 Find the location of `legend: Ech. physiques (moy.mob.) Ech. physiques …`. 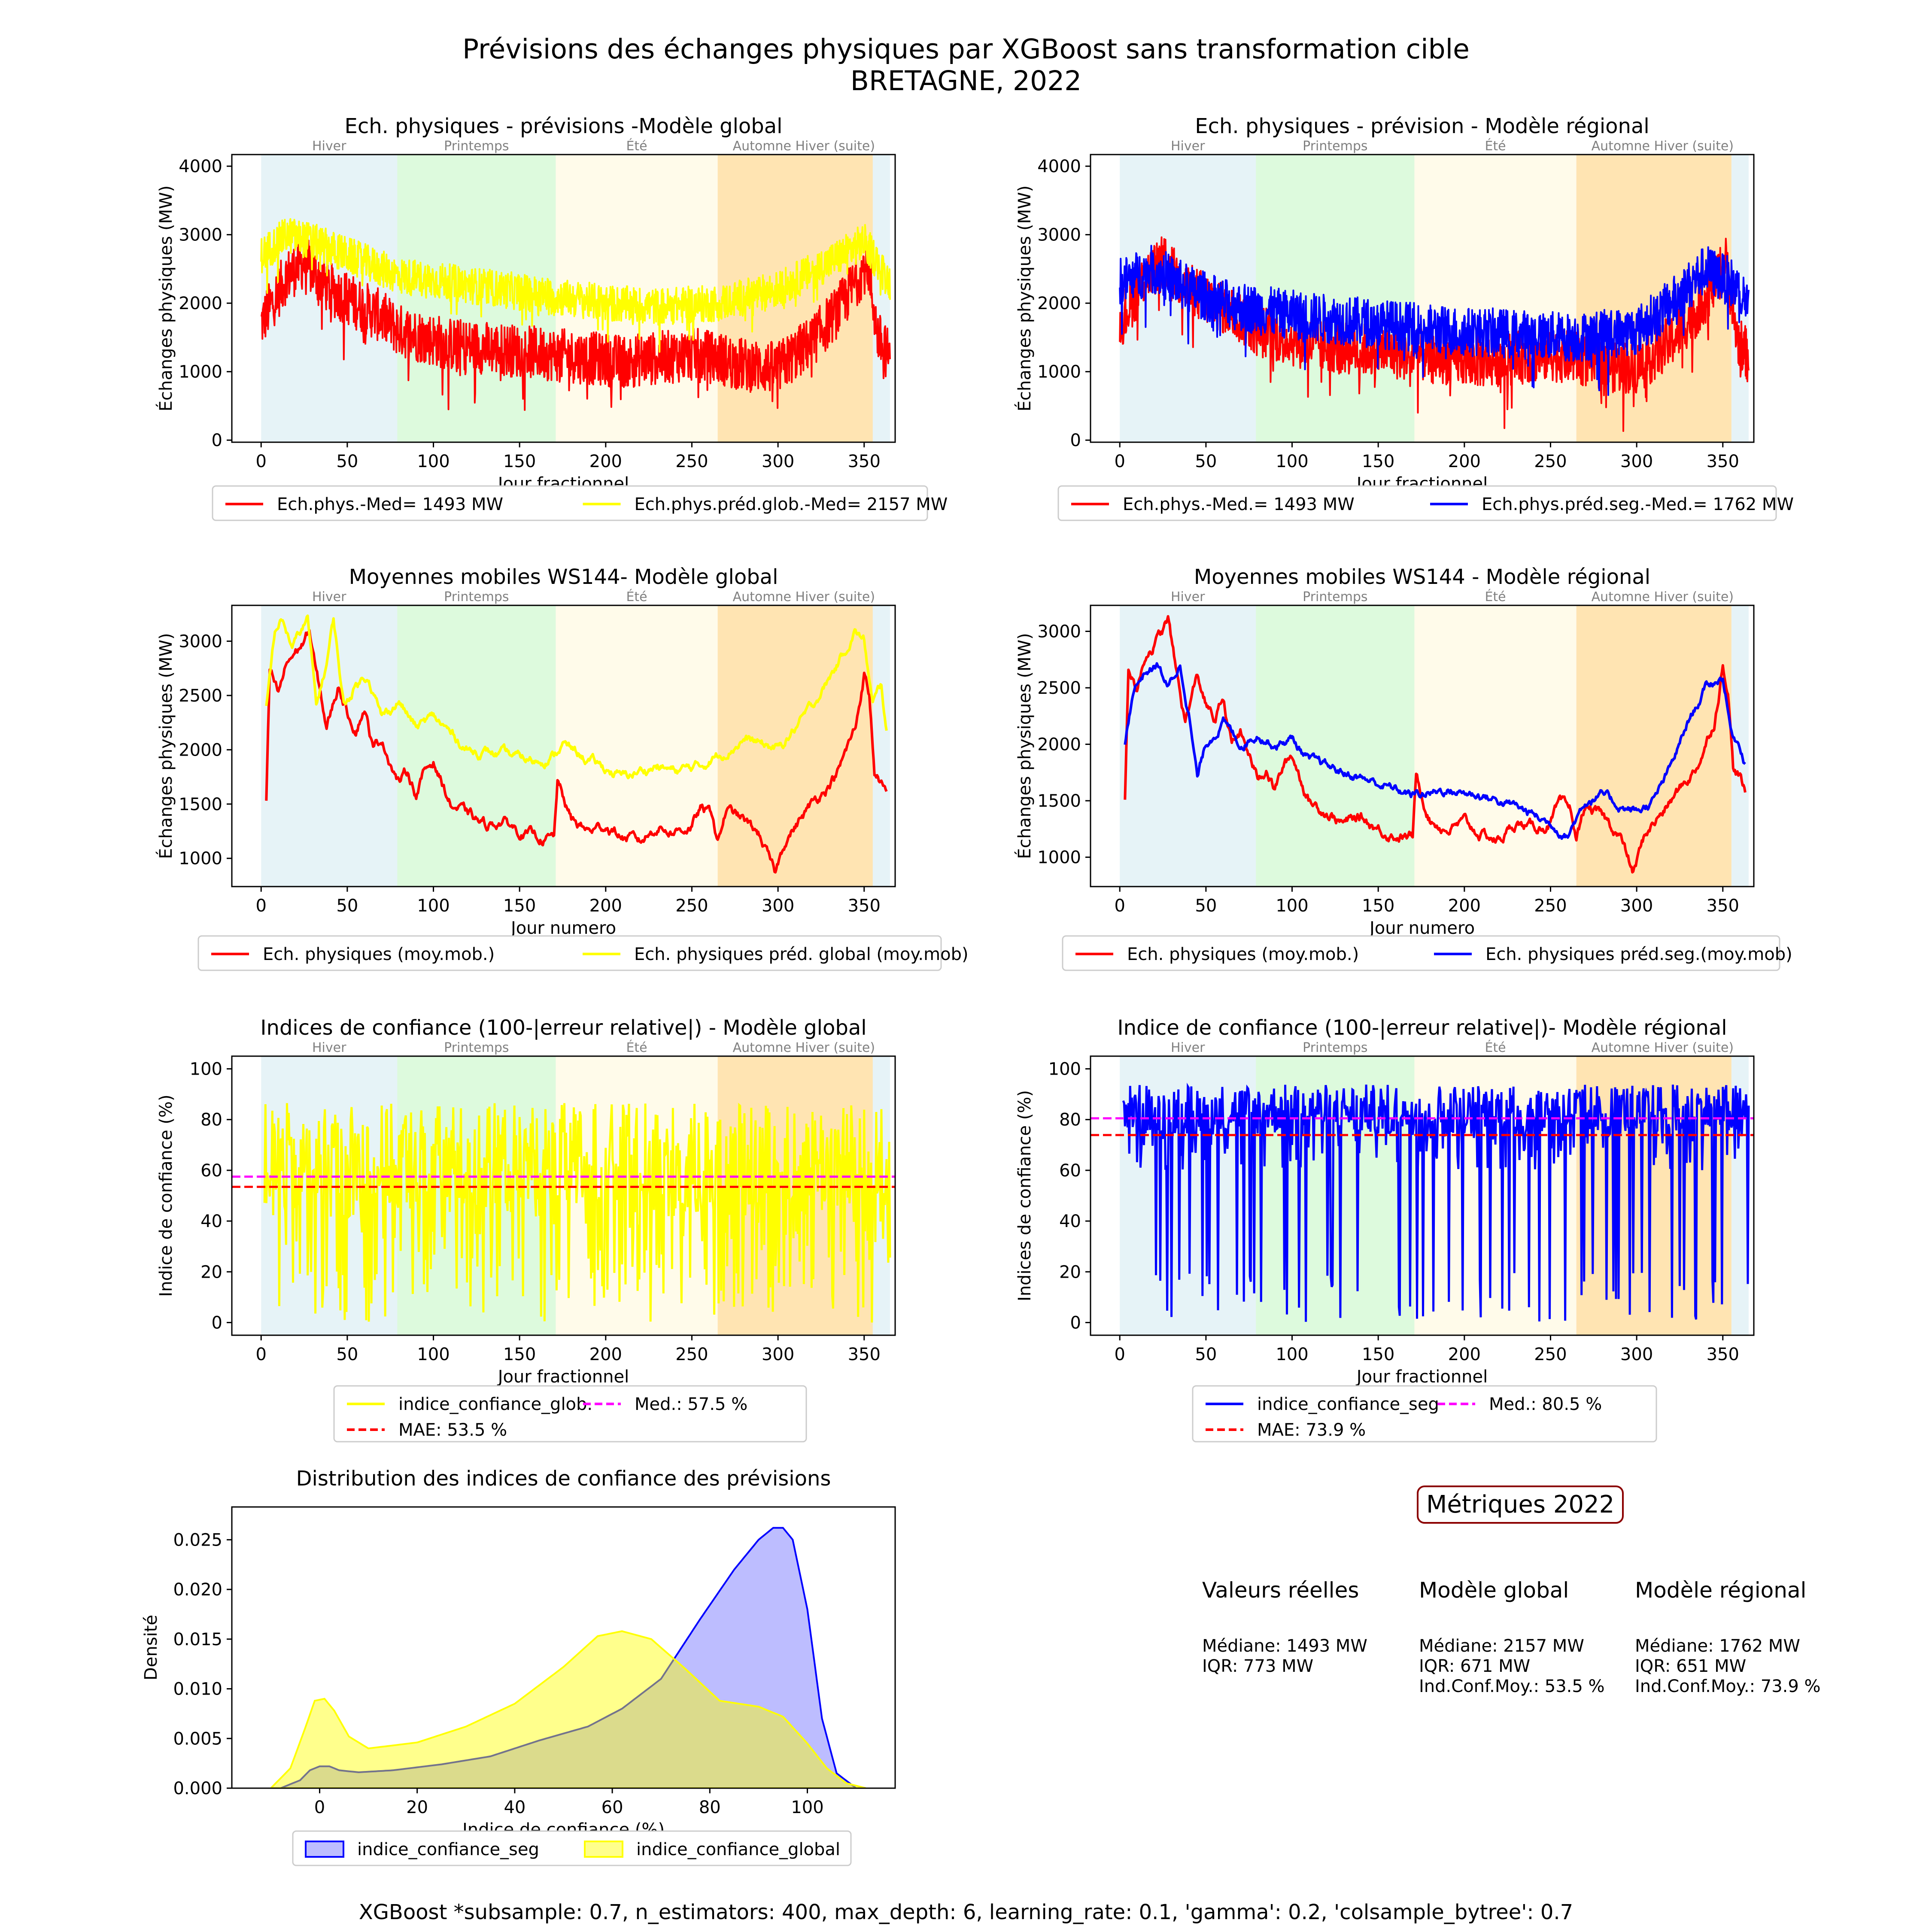

legend: Ech. physiques (moy.mob.) Ech. physiques … is located at coordinates (583, 953).